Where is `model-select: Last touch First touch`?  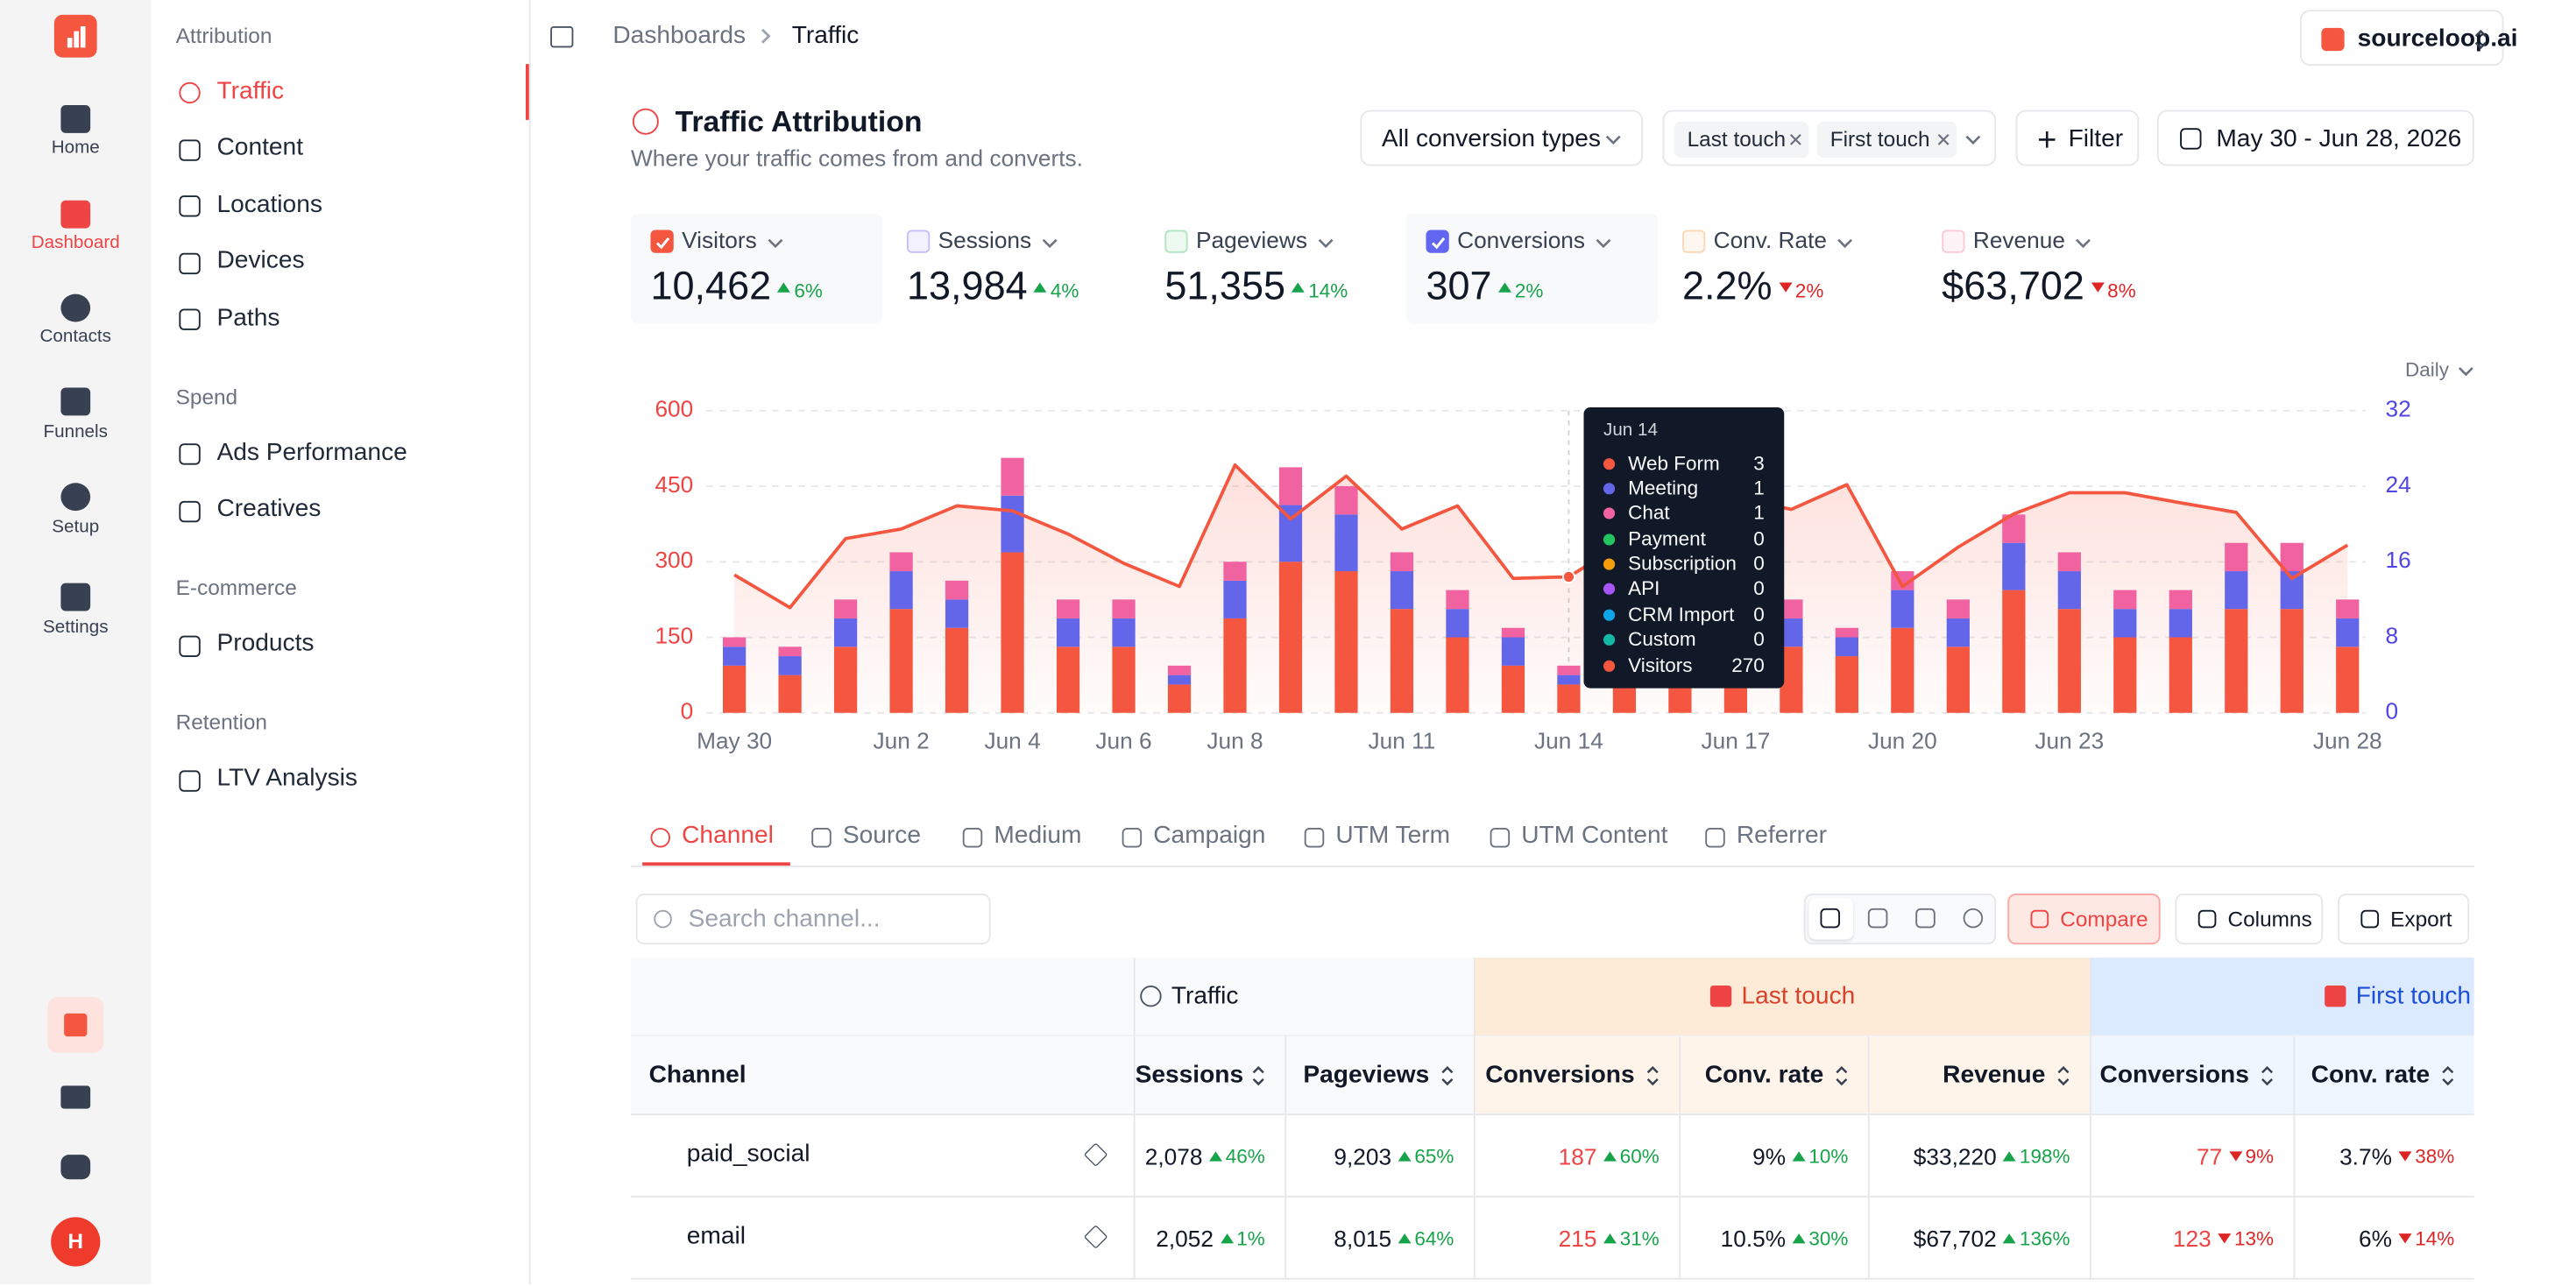 model-select: Last touch First touch is located at coordinates (1829, 138).